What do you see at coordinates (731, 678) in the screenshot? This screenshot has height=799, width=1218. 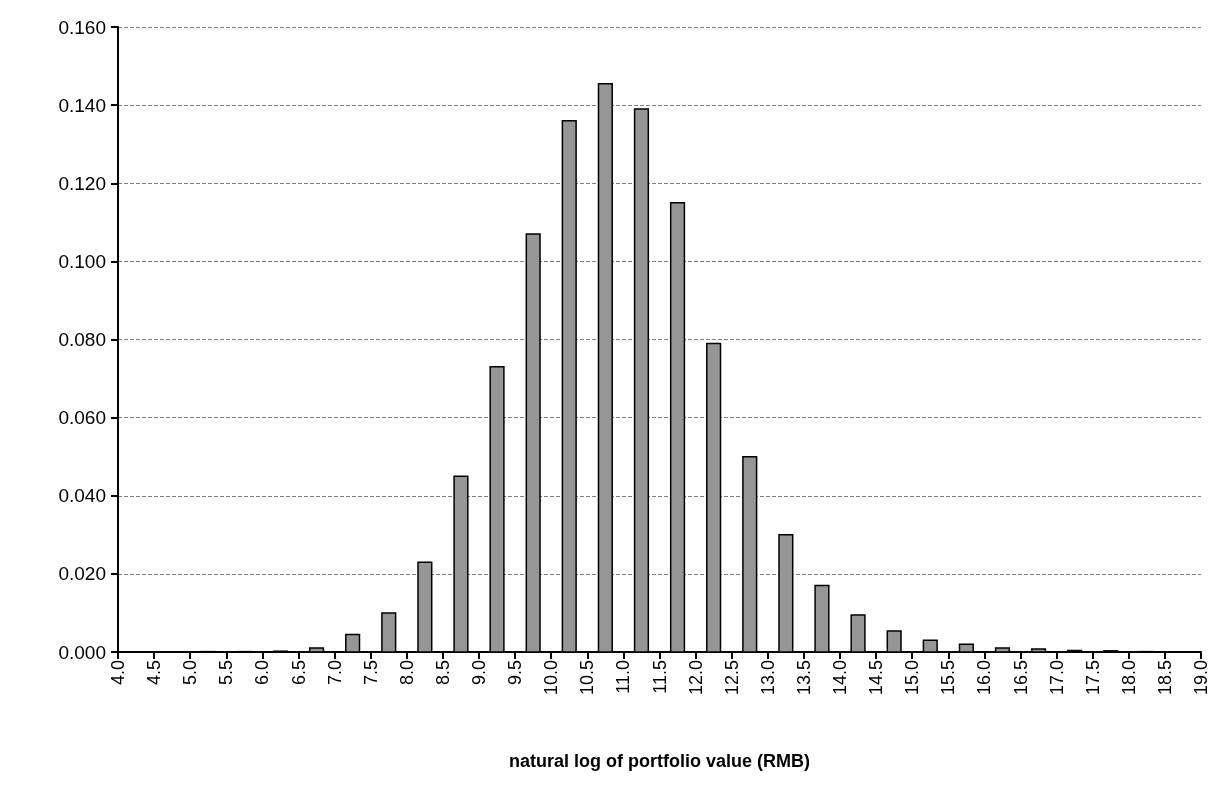 I see `x-tick-label: 12.5` at bounding box center [731, 678].